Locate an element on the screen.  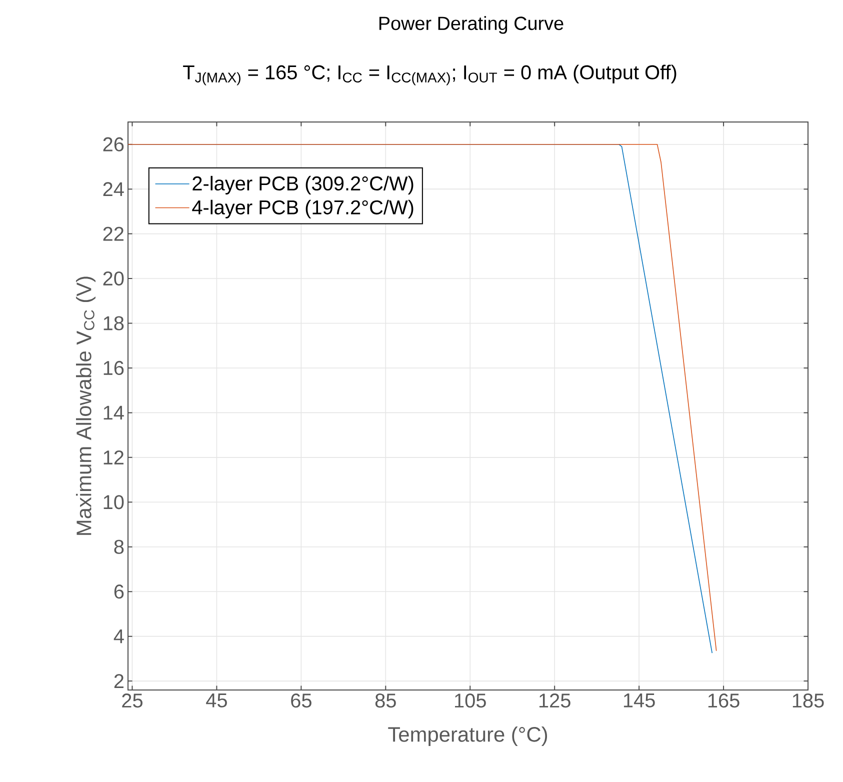
x-axis-title: Temperature (°C) is located at coordinates (468, 736).